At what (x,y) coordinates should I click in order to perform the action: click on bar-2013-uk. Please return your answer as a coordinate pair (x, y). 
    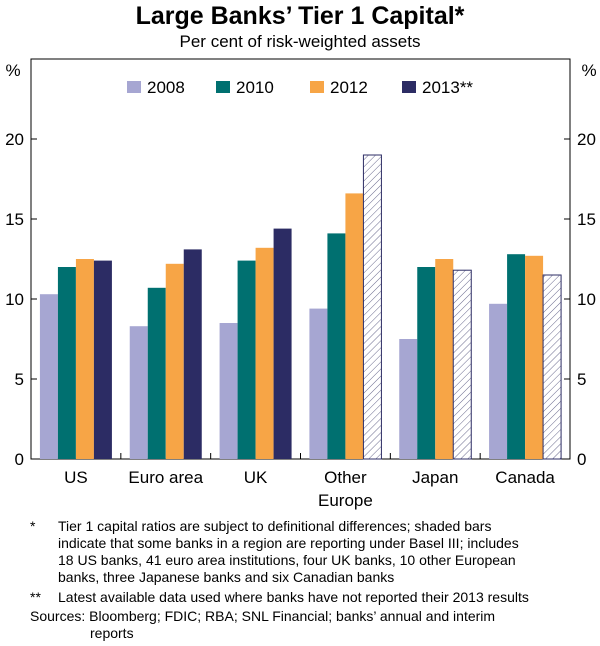
    Looking at the image, I should click on (282, 343).